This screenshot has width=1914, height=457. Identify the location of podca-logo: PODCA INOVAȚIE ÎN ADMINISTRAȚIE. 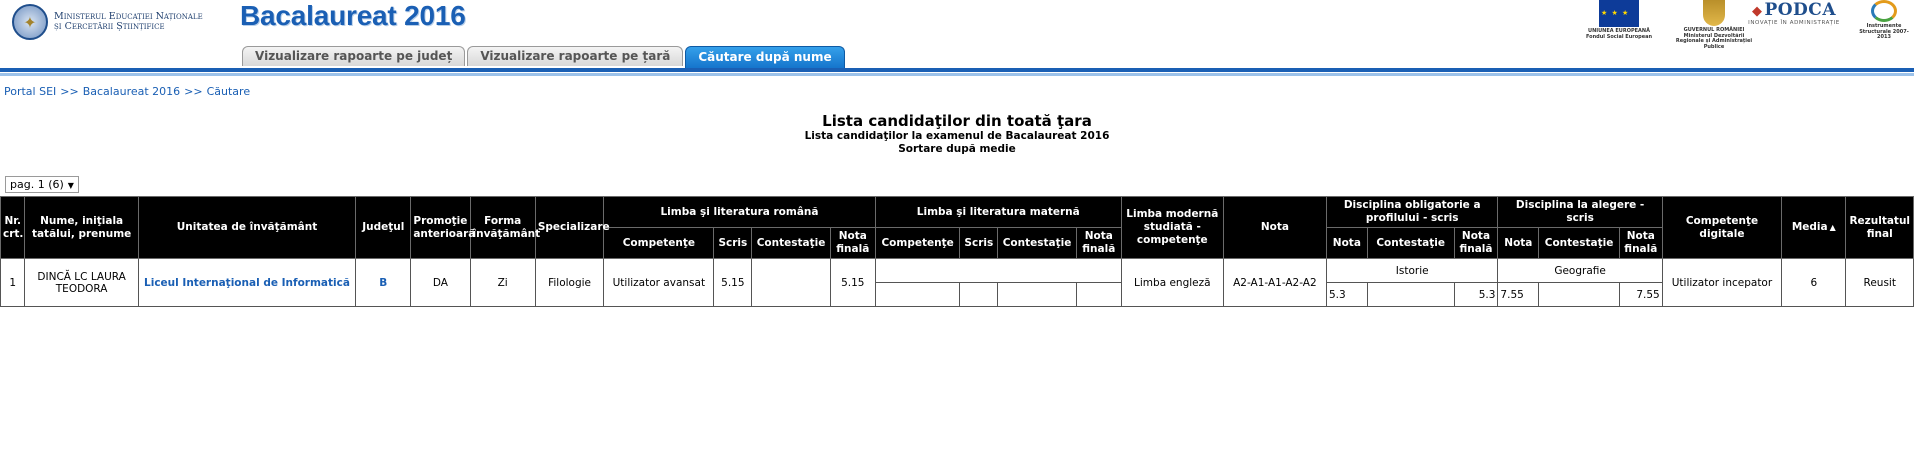
(1794, 13).